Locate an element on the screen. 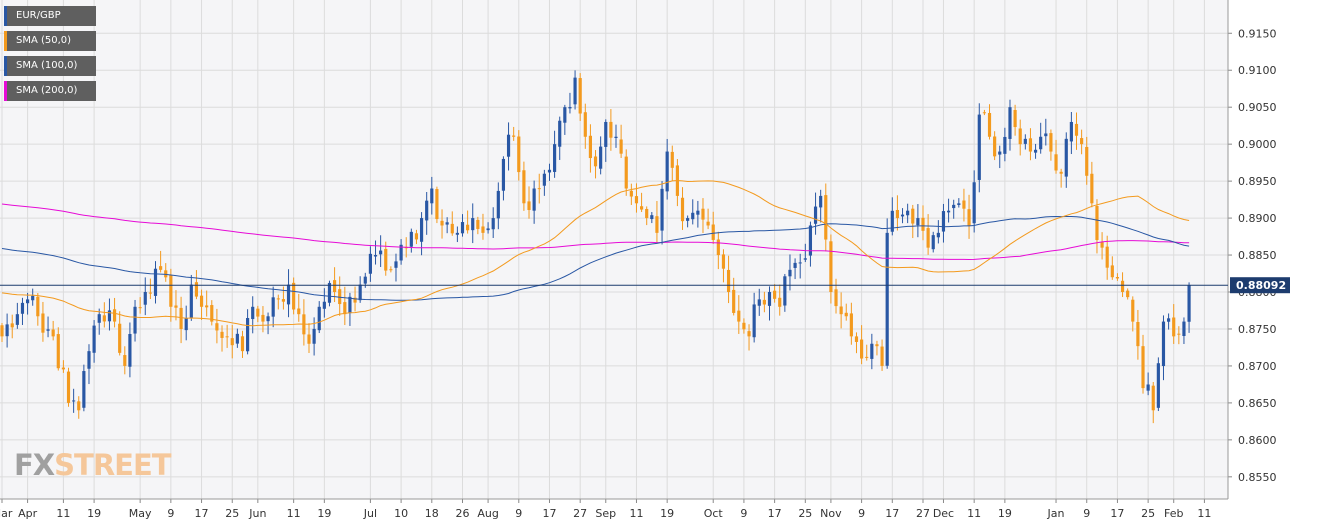 The width and height of the screenshot is (1326, 525). legend-item-sma50: SMA (50,0) is located at coordinates (50, 41).